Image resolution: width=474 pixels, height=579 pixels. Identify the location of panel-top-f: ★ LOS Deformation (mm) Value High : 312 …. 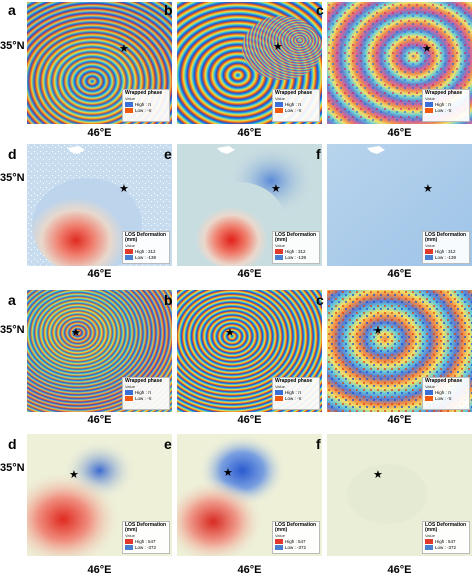
(399, 205).